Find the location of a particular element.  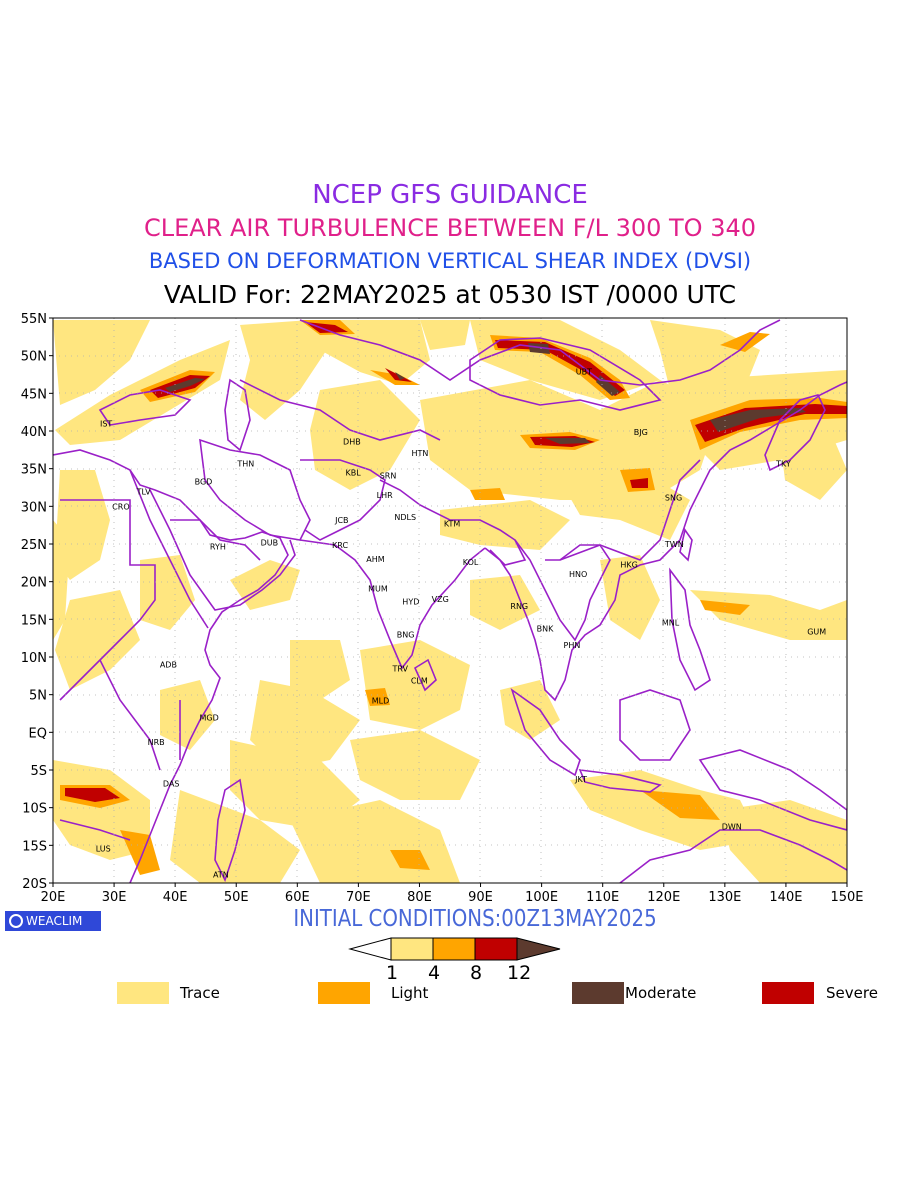

lon-tick-label: 150E is located at coordinates (846, 897).